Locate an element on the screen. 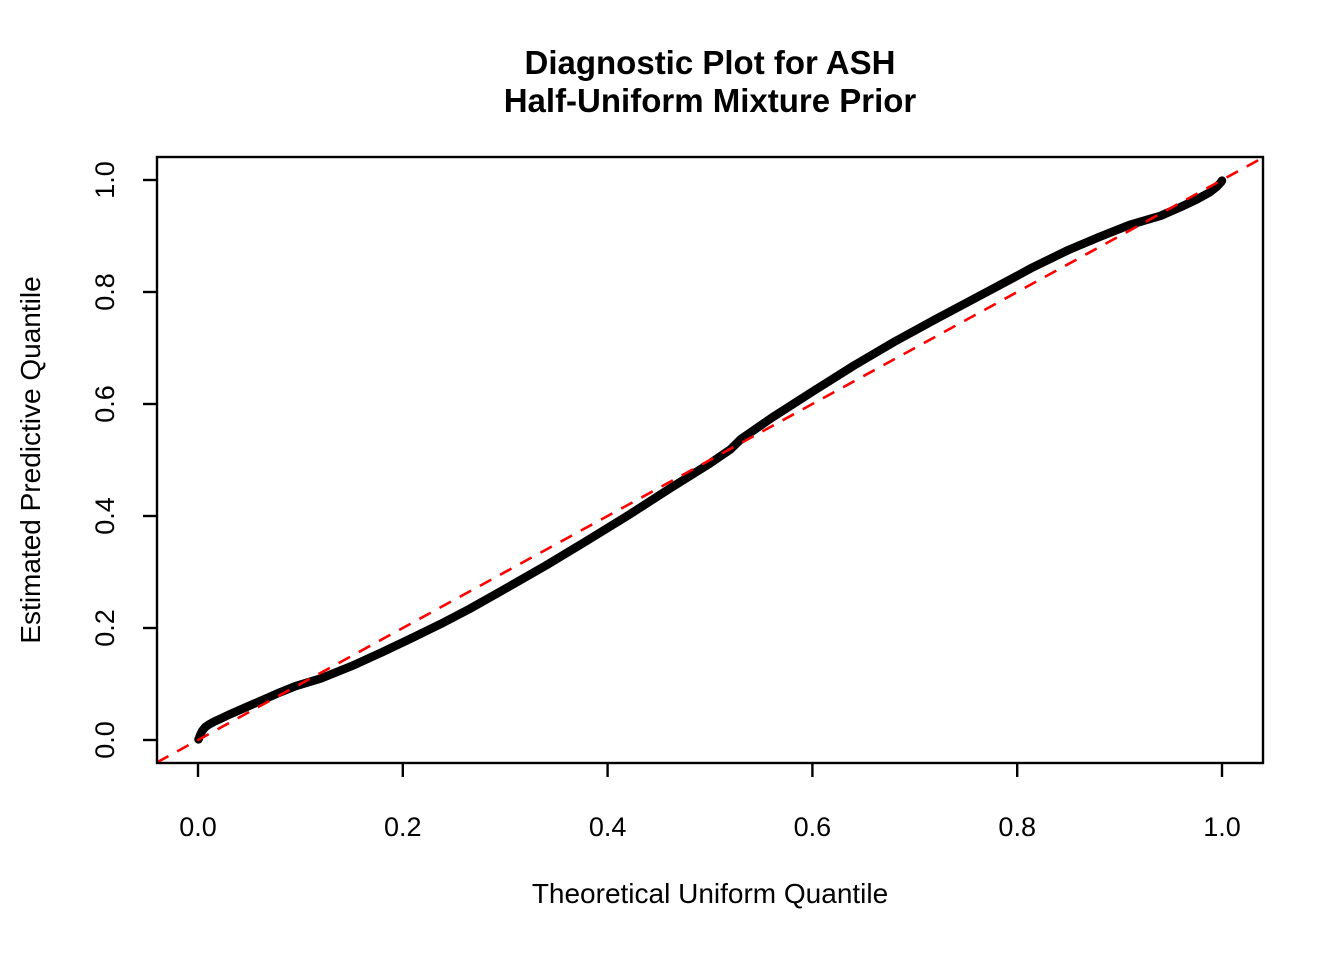  title-line-1: Diagnostic Plot for ASH is located at coordinates (710, 62).